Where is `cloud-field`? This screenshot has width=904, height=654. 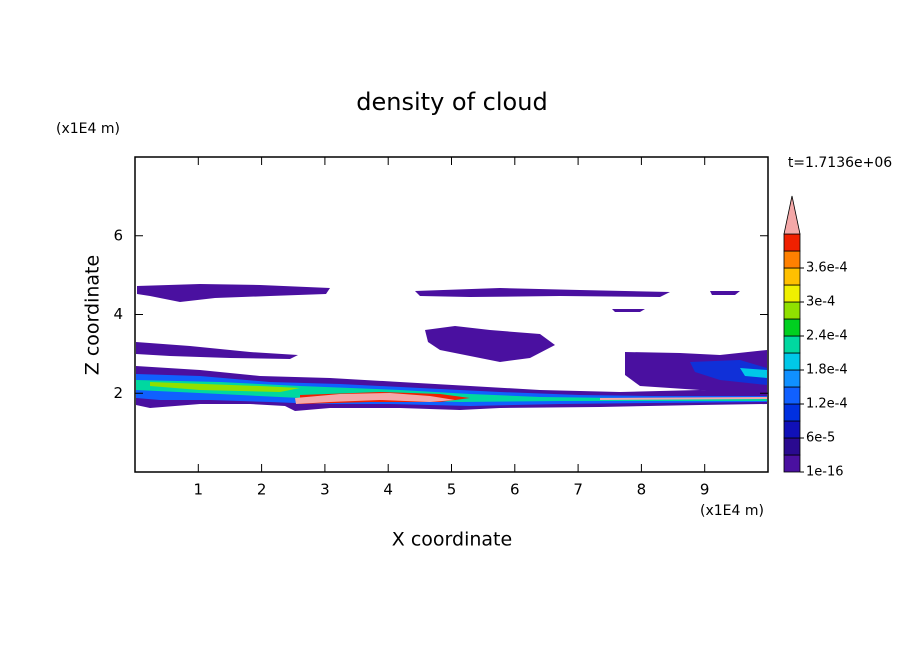 cloud-field is located at coordinates (451, 347).